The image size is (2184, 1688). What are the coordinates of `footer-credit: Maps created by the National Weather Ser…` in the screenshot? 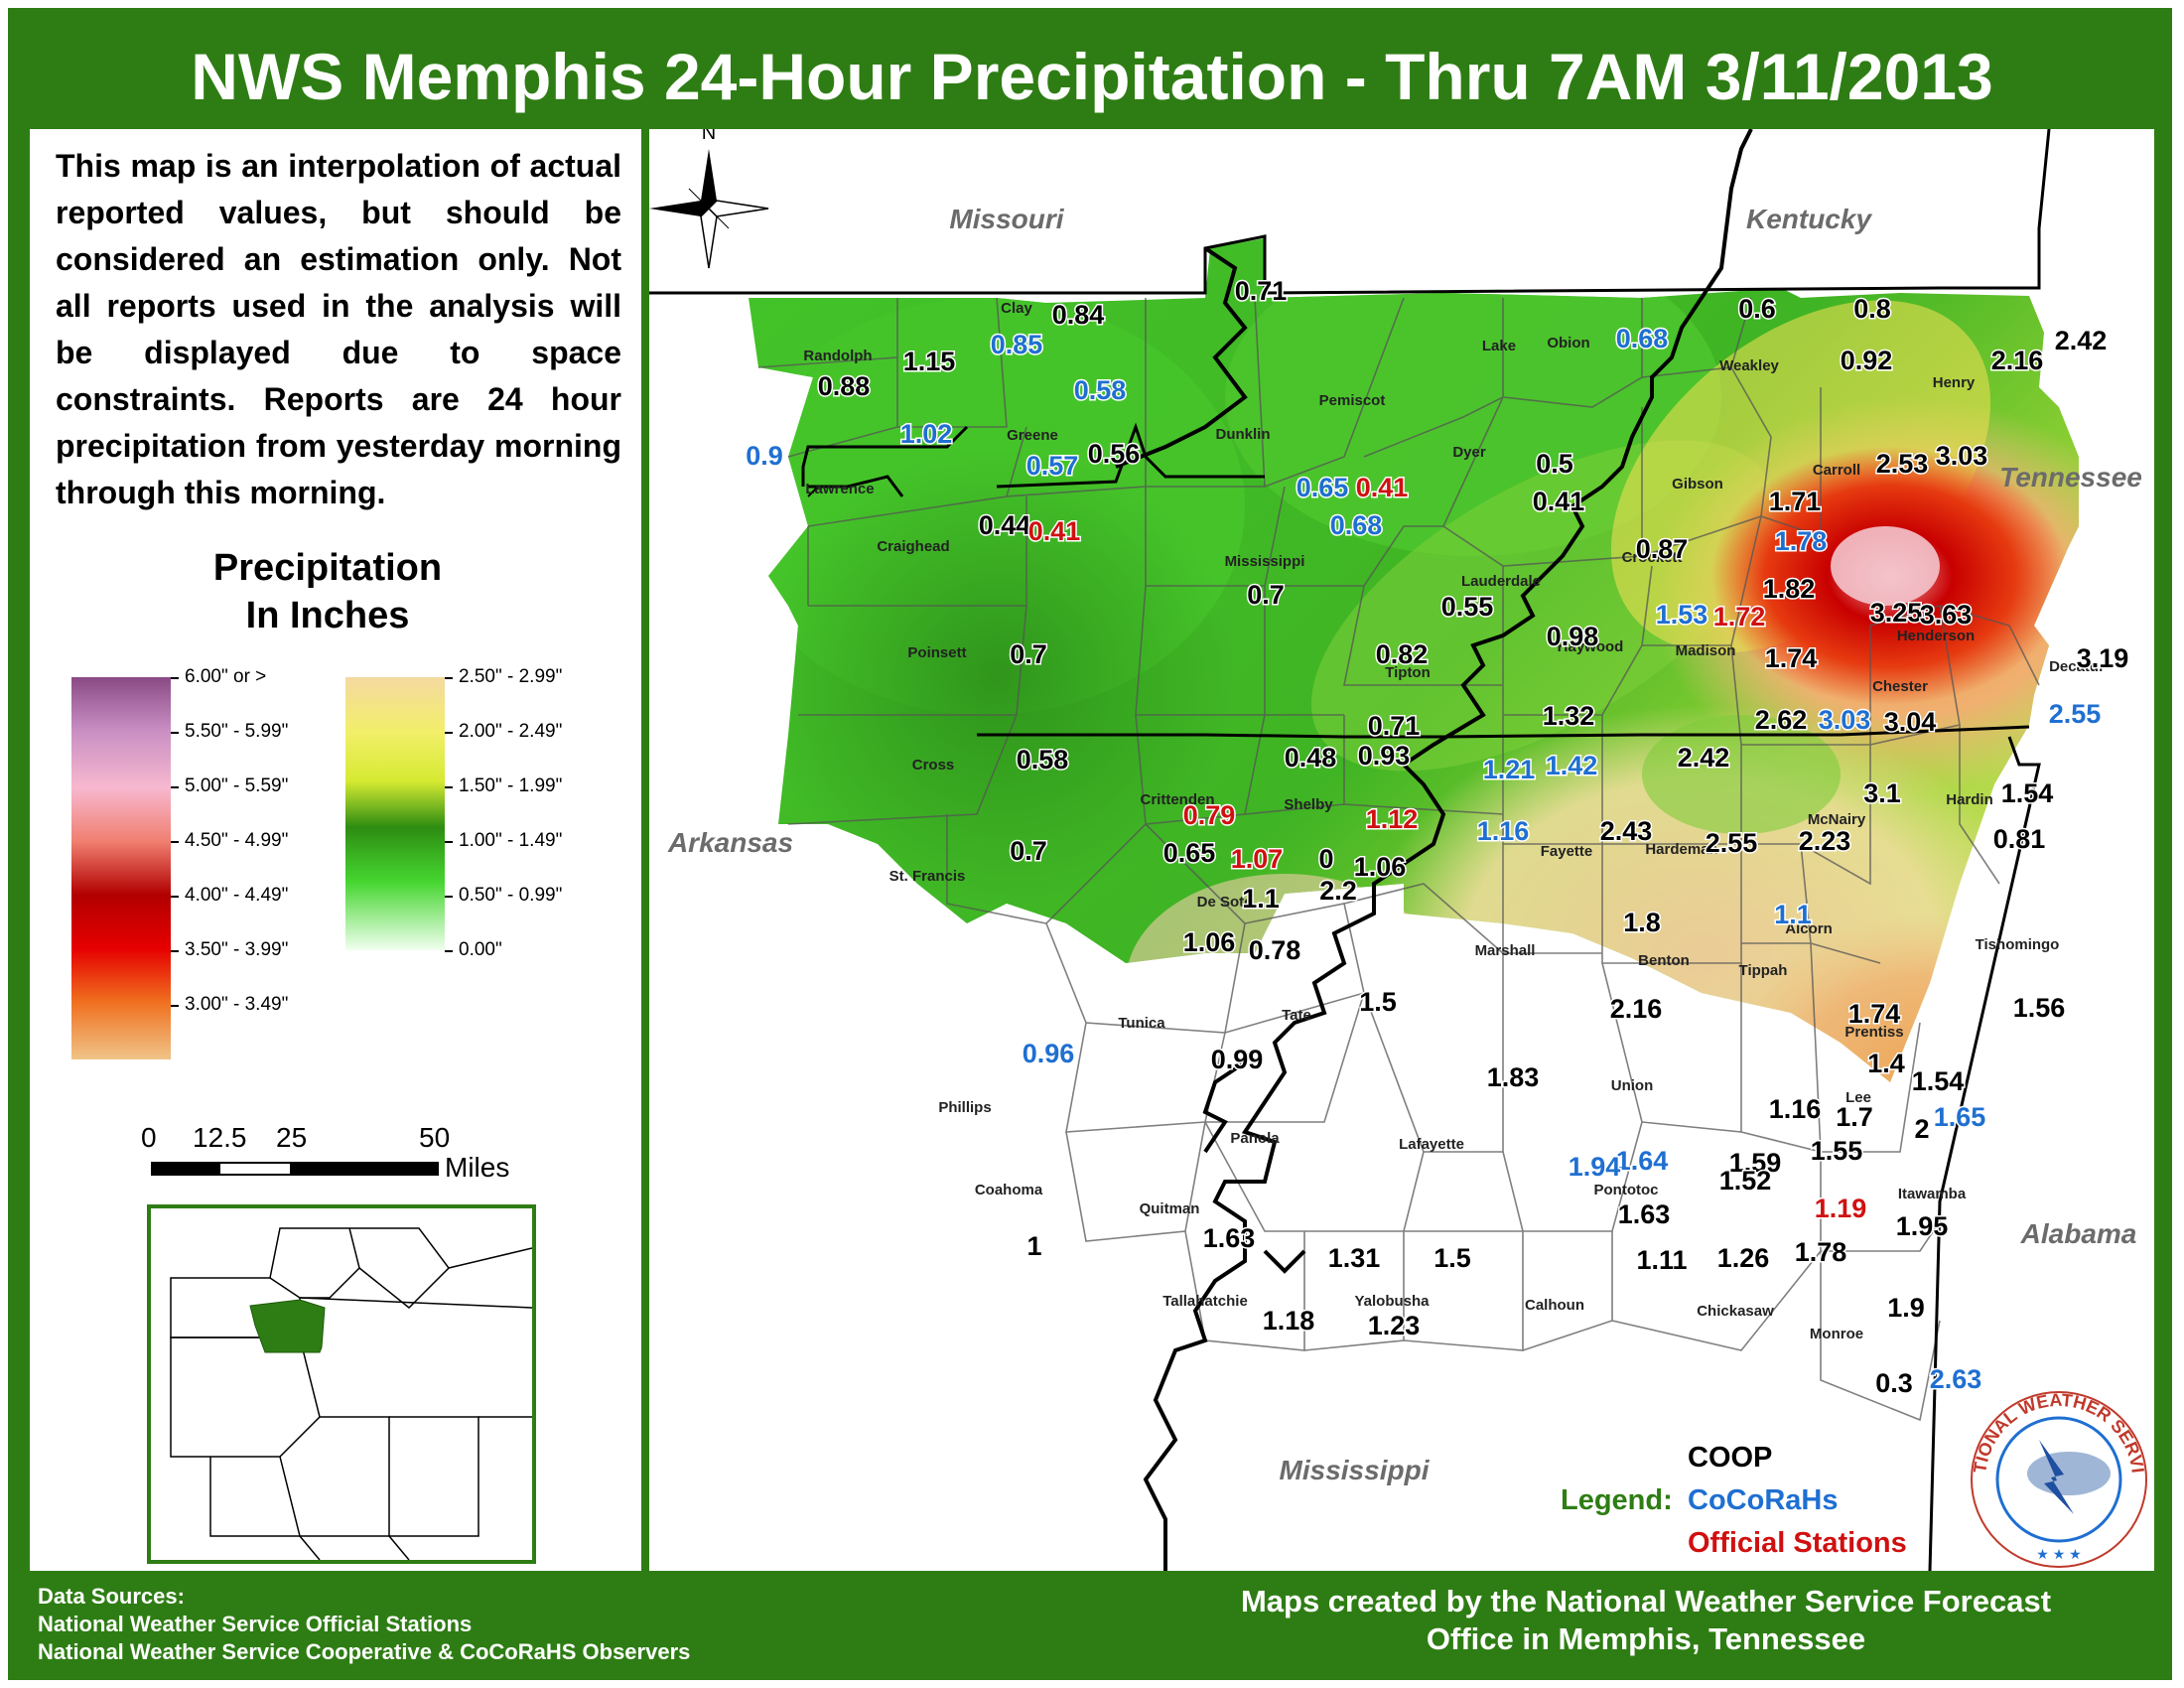 It's located at (1646, 1620).